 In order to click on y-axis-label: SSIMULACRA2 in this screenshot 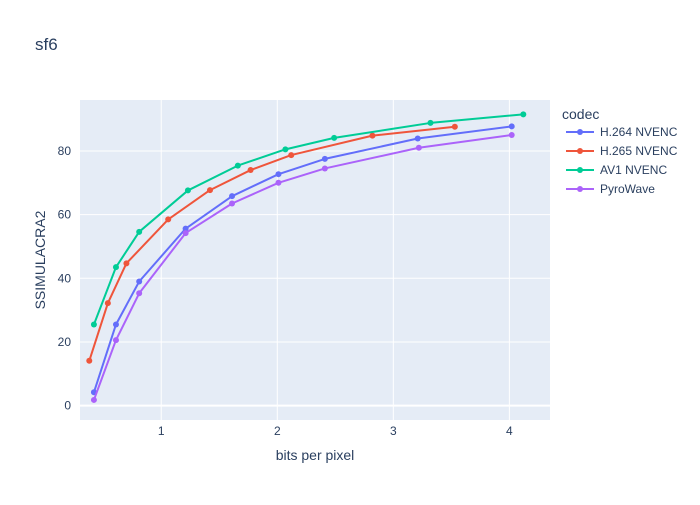, I will do `click(40, 259)`.